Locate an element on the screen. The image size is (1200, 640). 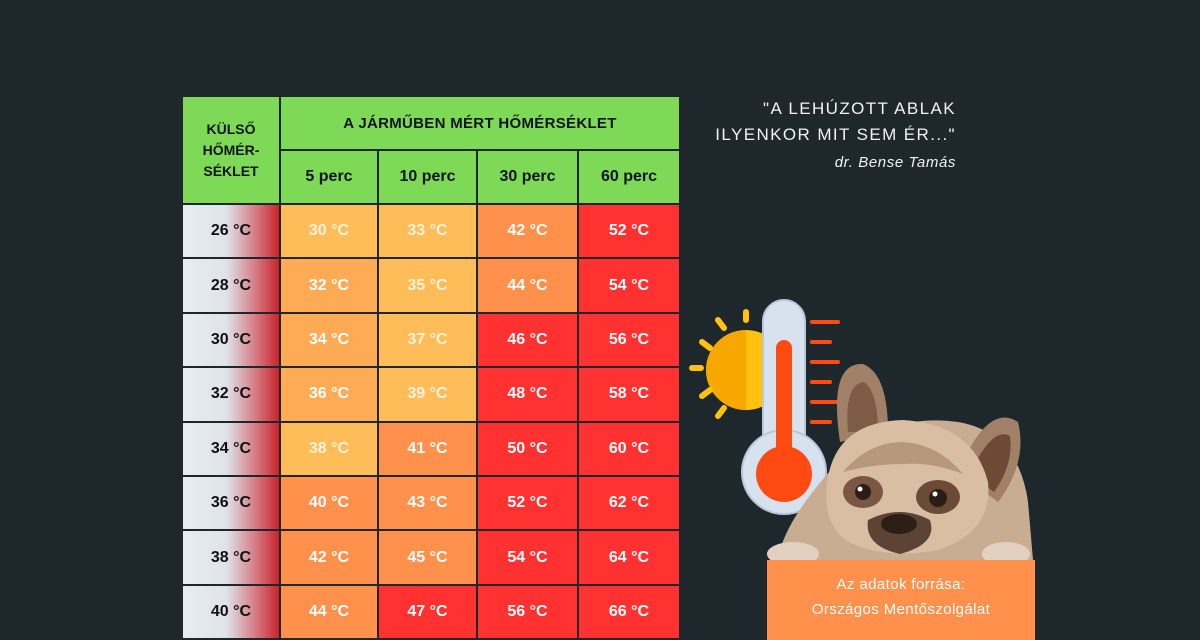
table-cell: 33 °C is located at coordinates (428, 232).